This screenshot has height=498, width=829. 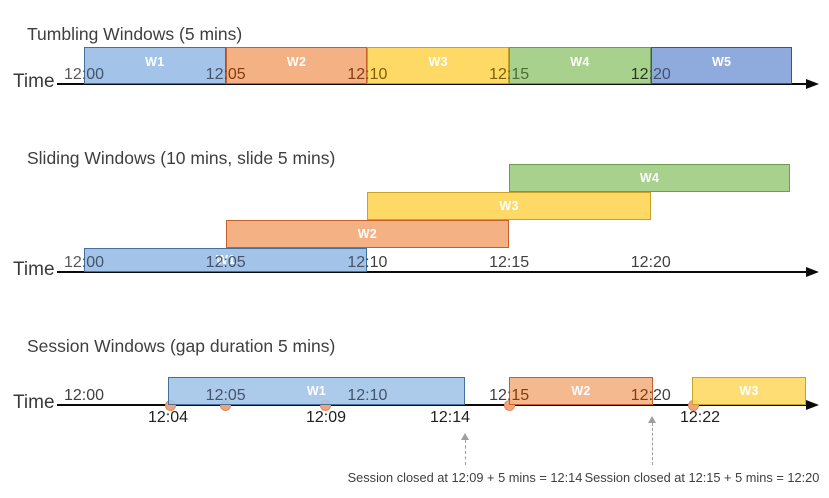 I want to click on time-tick-part: 12:00, so click(x=84, y=395).